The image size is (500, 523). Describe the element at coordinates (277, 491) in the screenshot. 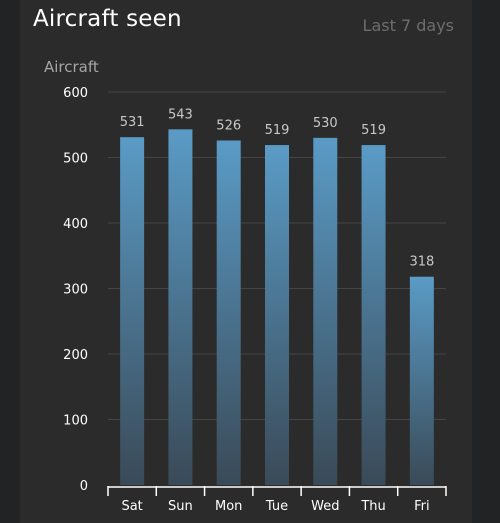

I see `x-axis` at that location.